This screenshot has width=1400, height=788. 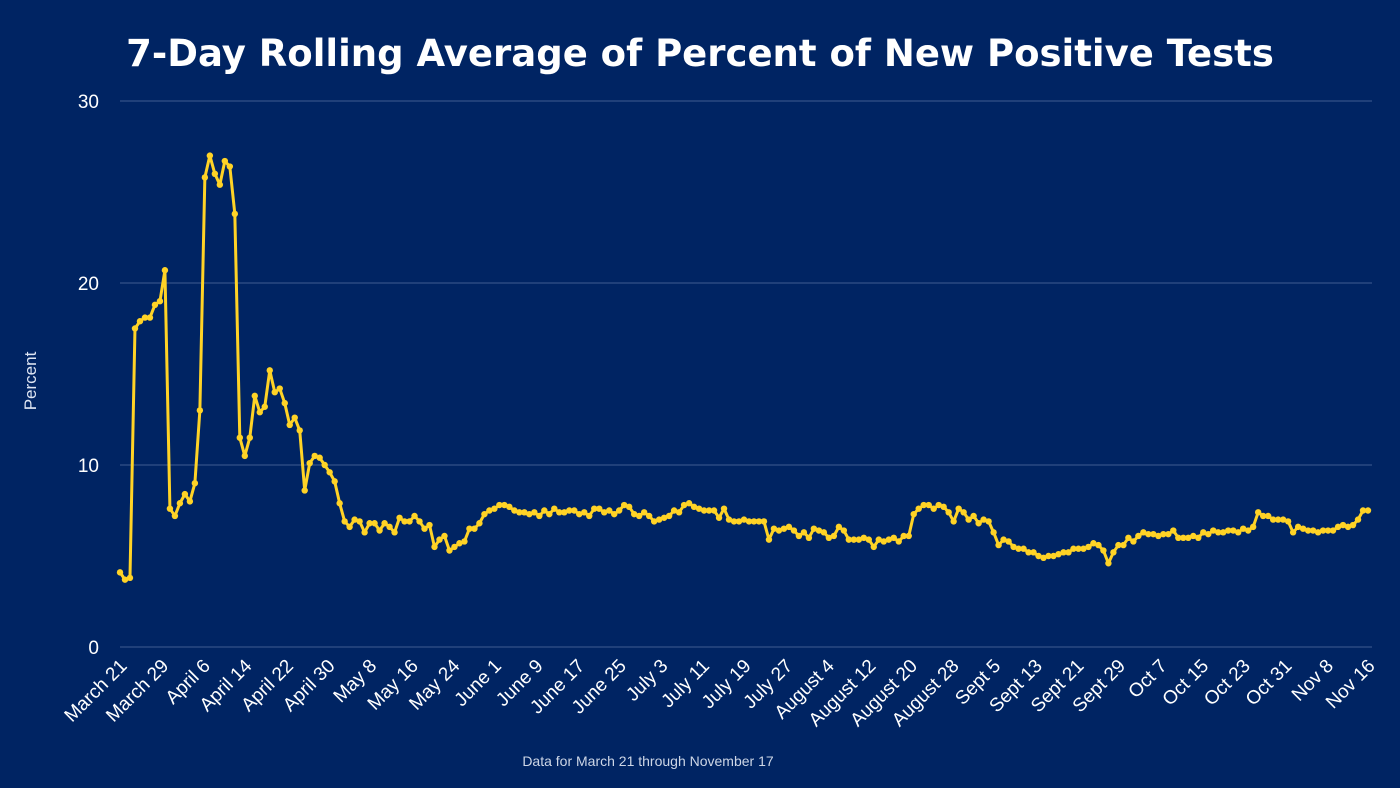 I want to click on y-tick-label: 30, so click(x=88, y=102).